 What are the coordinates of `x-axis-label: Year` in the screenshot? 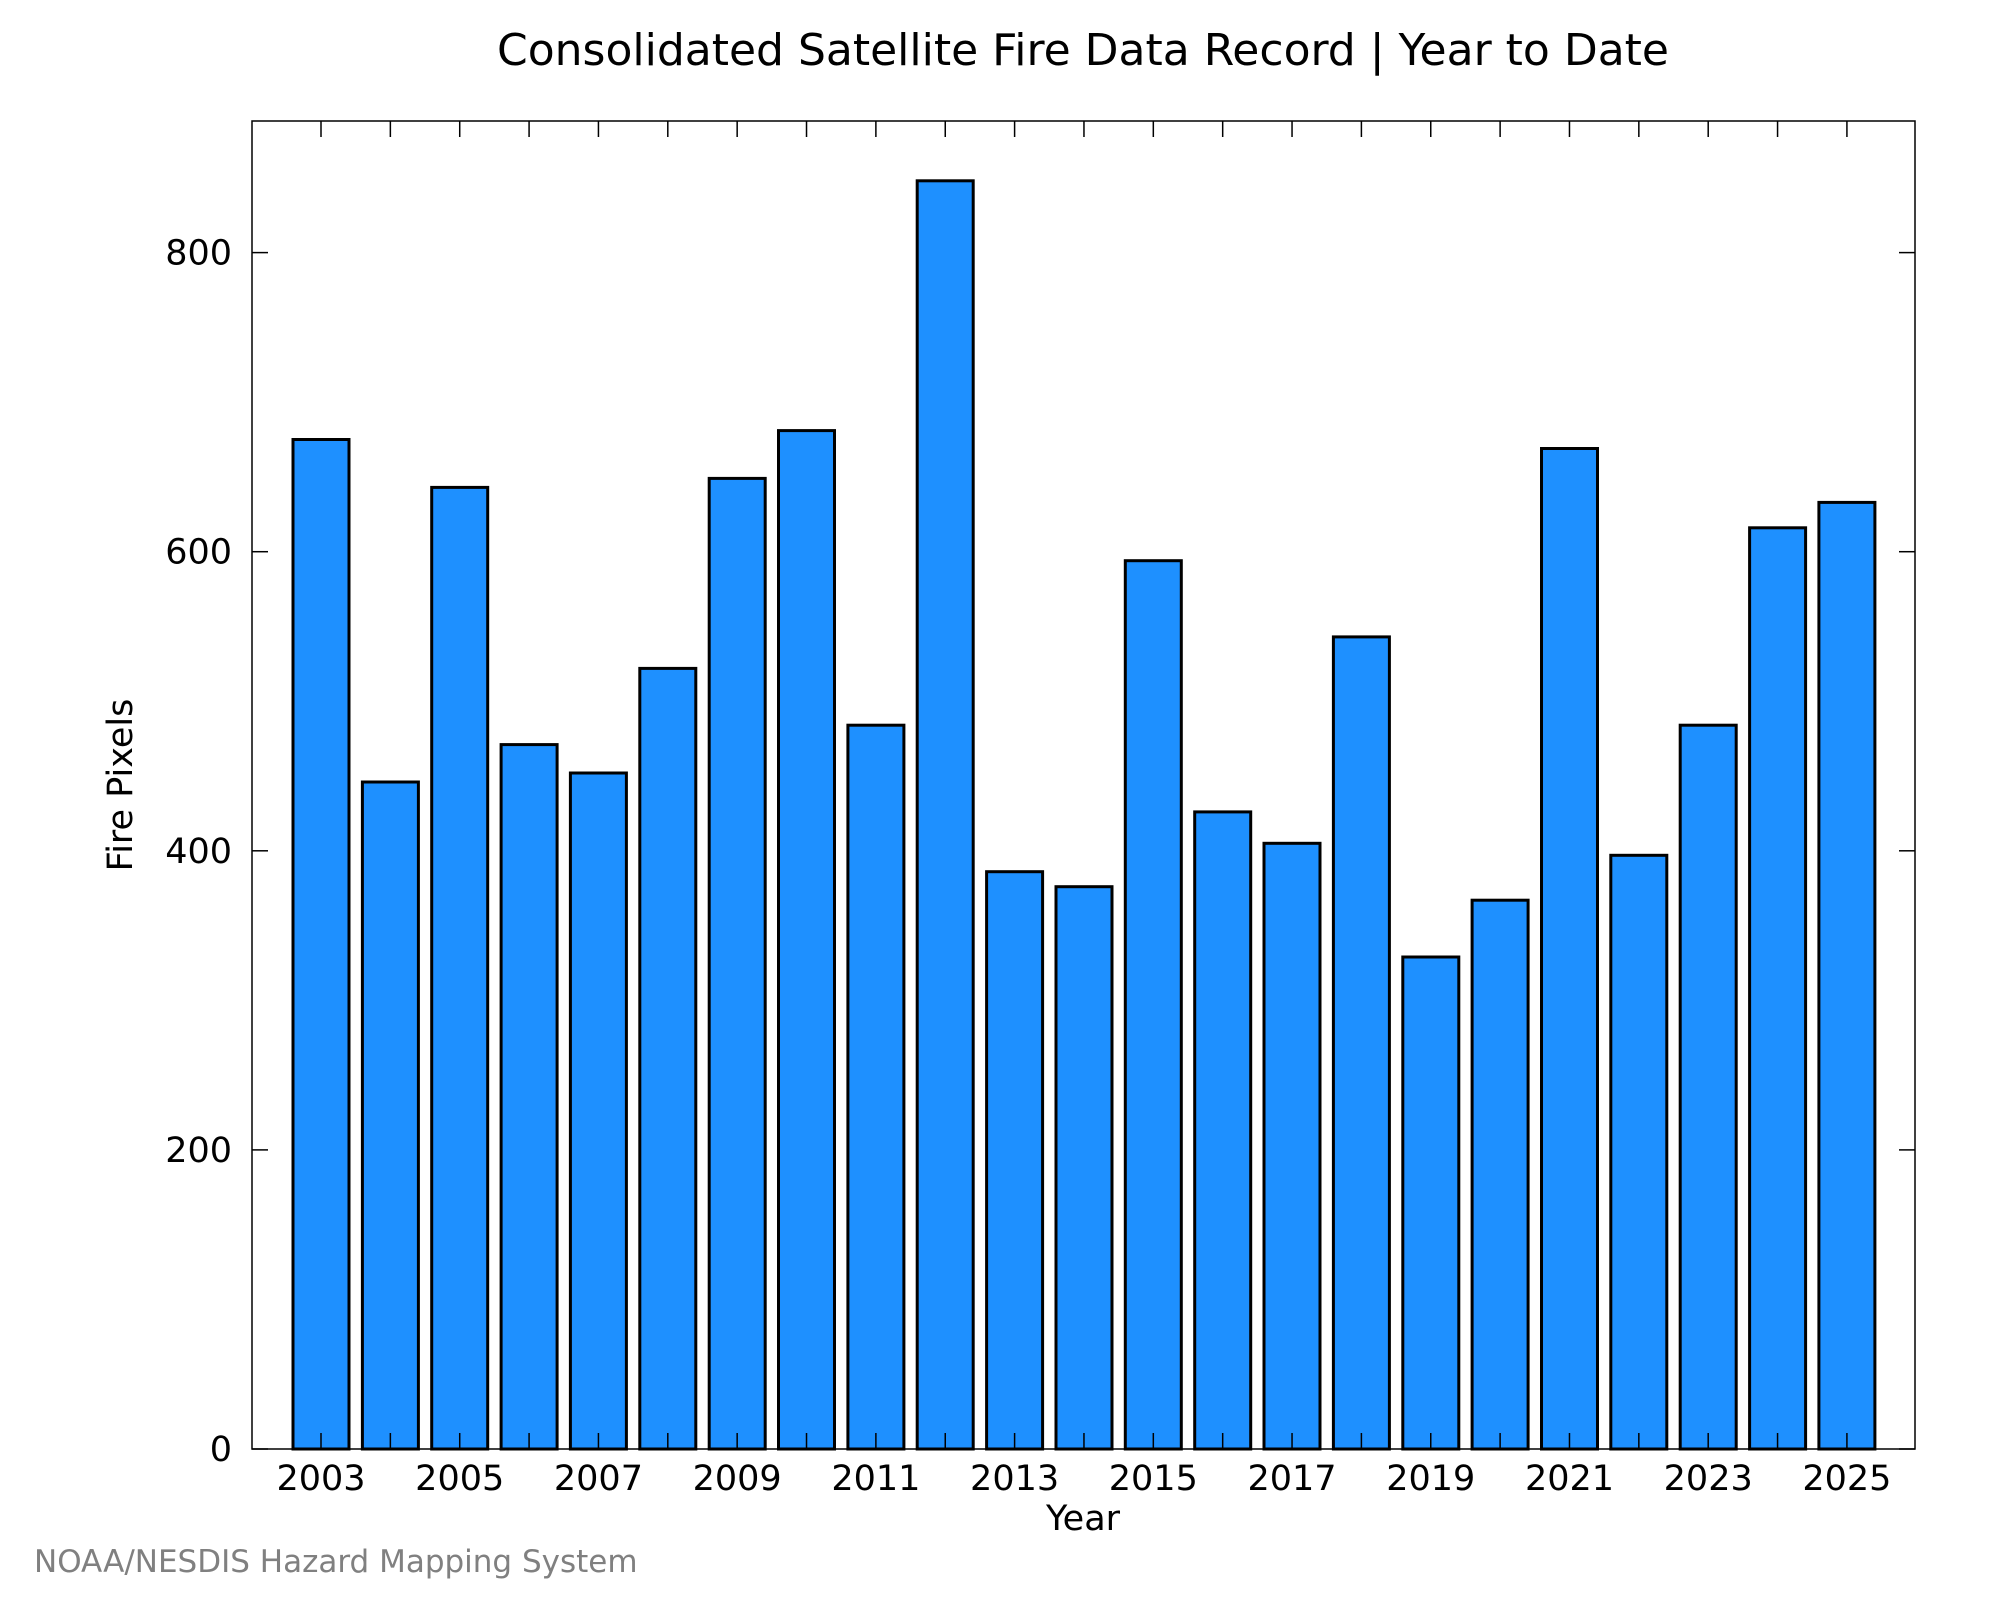 It's located at (1083, 1519).